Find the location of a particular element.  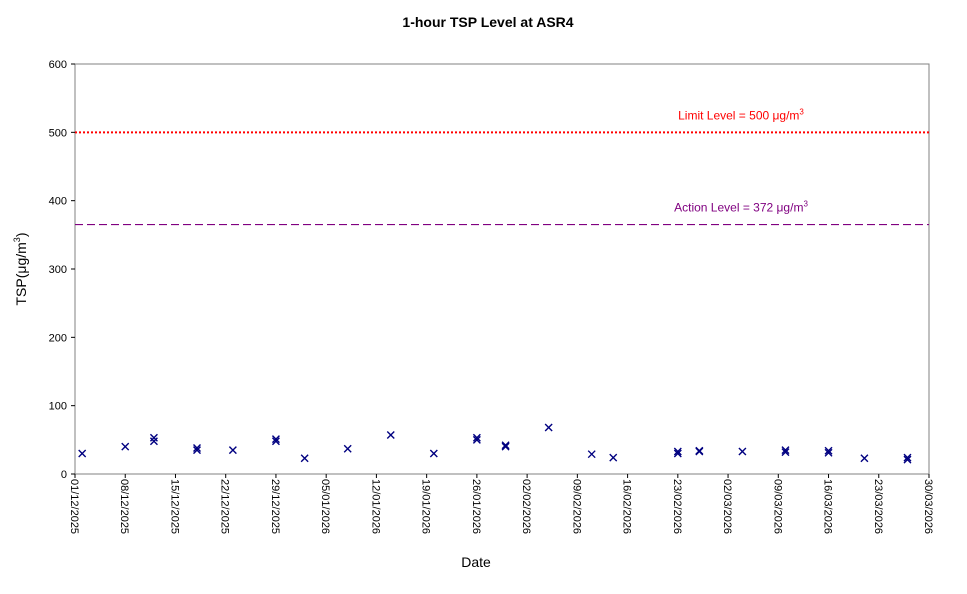

x-tick-label: 16/02/2026 is located at coordinates (627, 506).